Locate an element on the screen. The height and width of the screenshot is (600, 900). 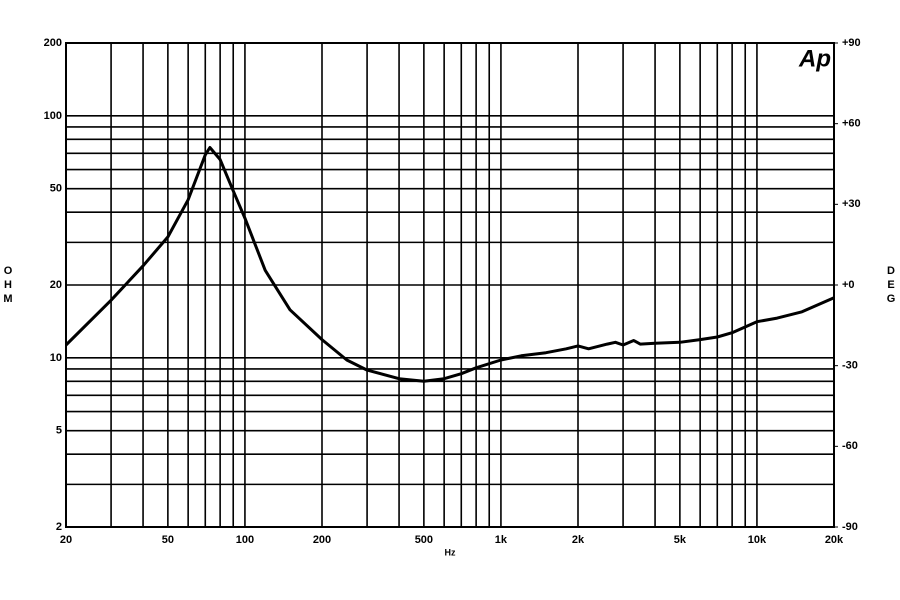
y2-tick-label: -30 is located at coordinates (850, 366).